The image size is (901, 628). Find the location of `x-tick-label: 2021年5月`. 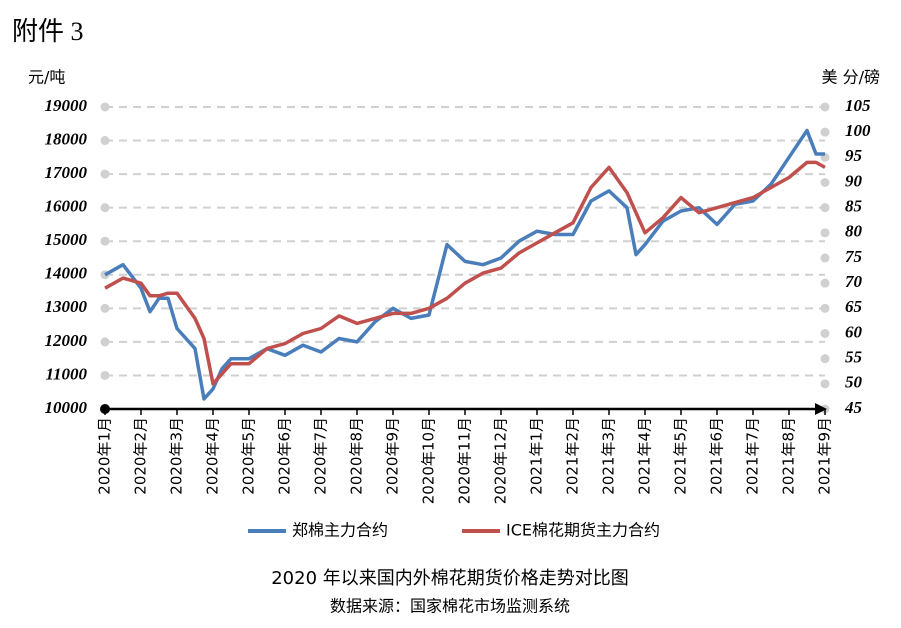

x-tick-label: 2021年5月 is located at coordinates (681, 456).